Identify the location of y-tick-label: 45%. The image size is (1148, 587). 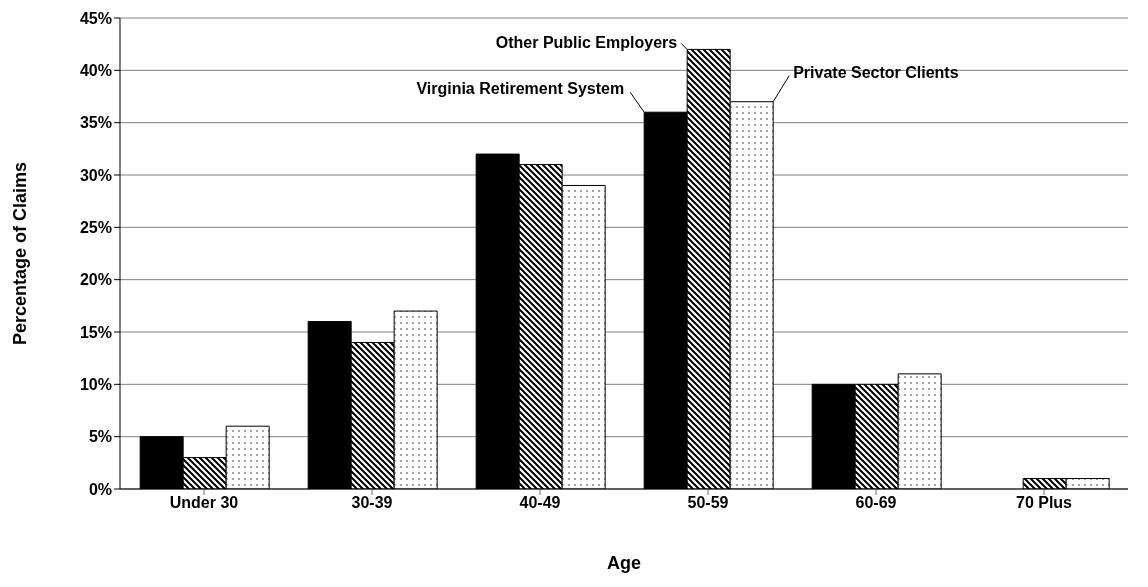
(95, 18).